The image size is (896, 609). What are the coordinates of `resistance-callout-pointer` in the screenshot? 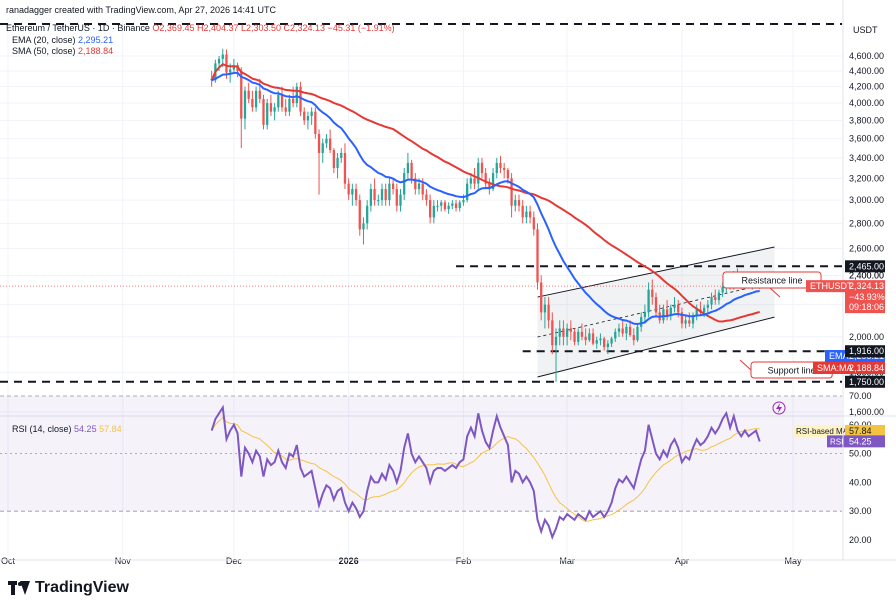 It's located at (775, 292).